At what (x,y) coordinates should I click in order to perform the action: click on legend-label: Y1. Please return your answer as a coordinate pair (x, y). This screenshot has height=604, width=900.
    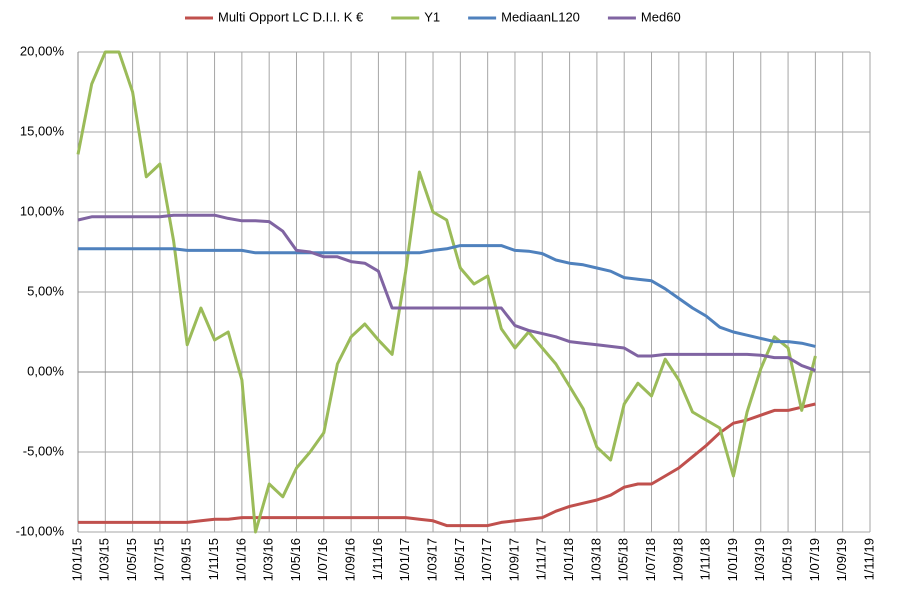
    Looking at the image, I should click on (432, 16).